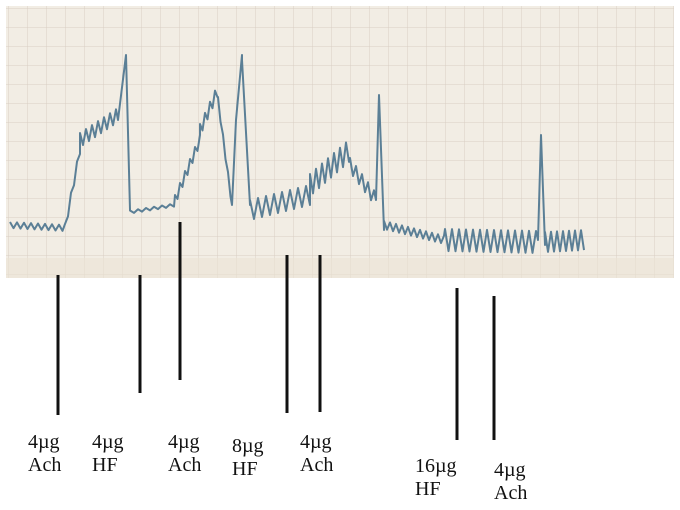 This screenshot has height=510, width=680. Describe the element at coordinates (340, 268) in the screenshot. I see `paper-edge` at that location.